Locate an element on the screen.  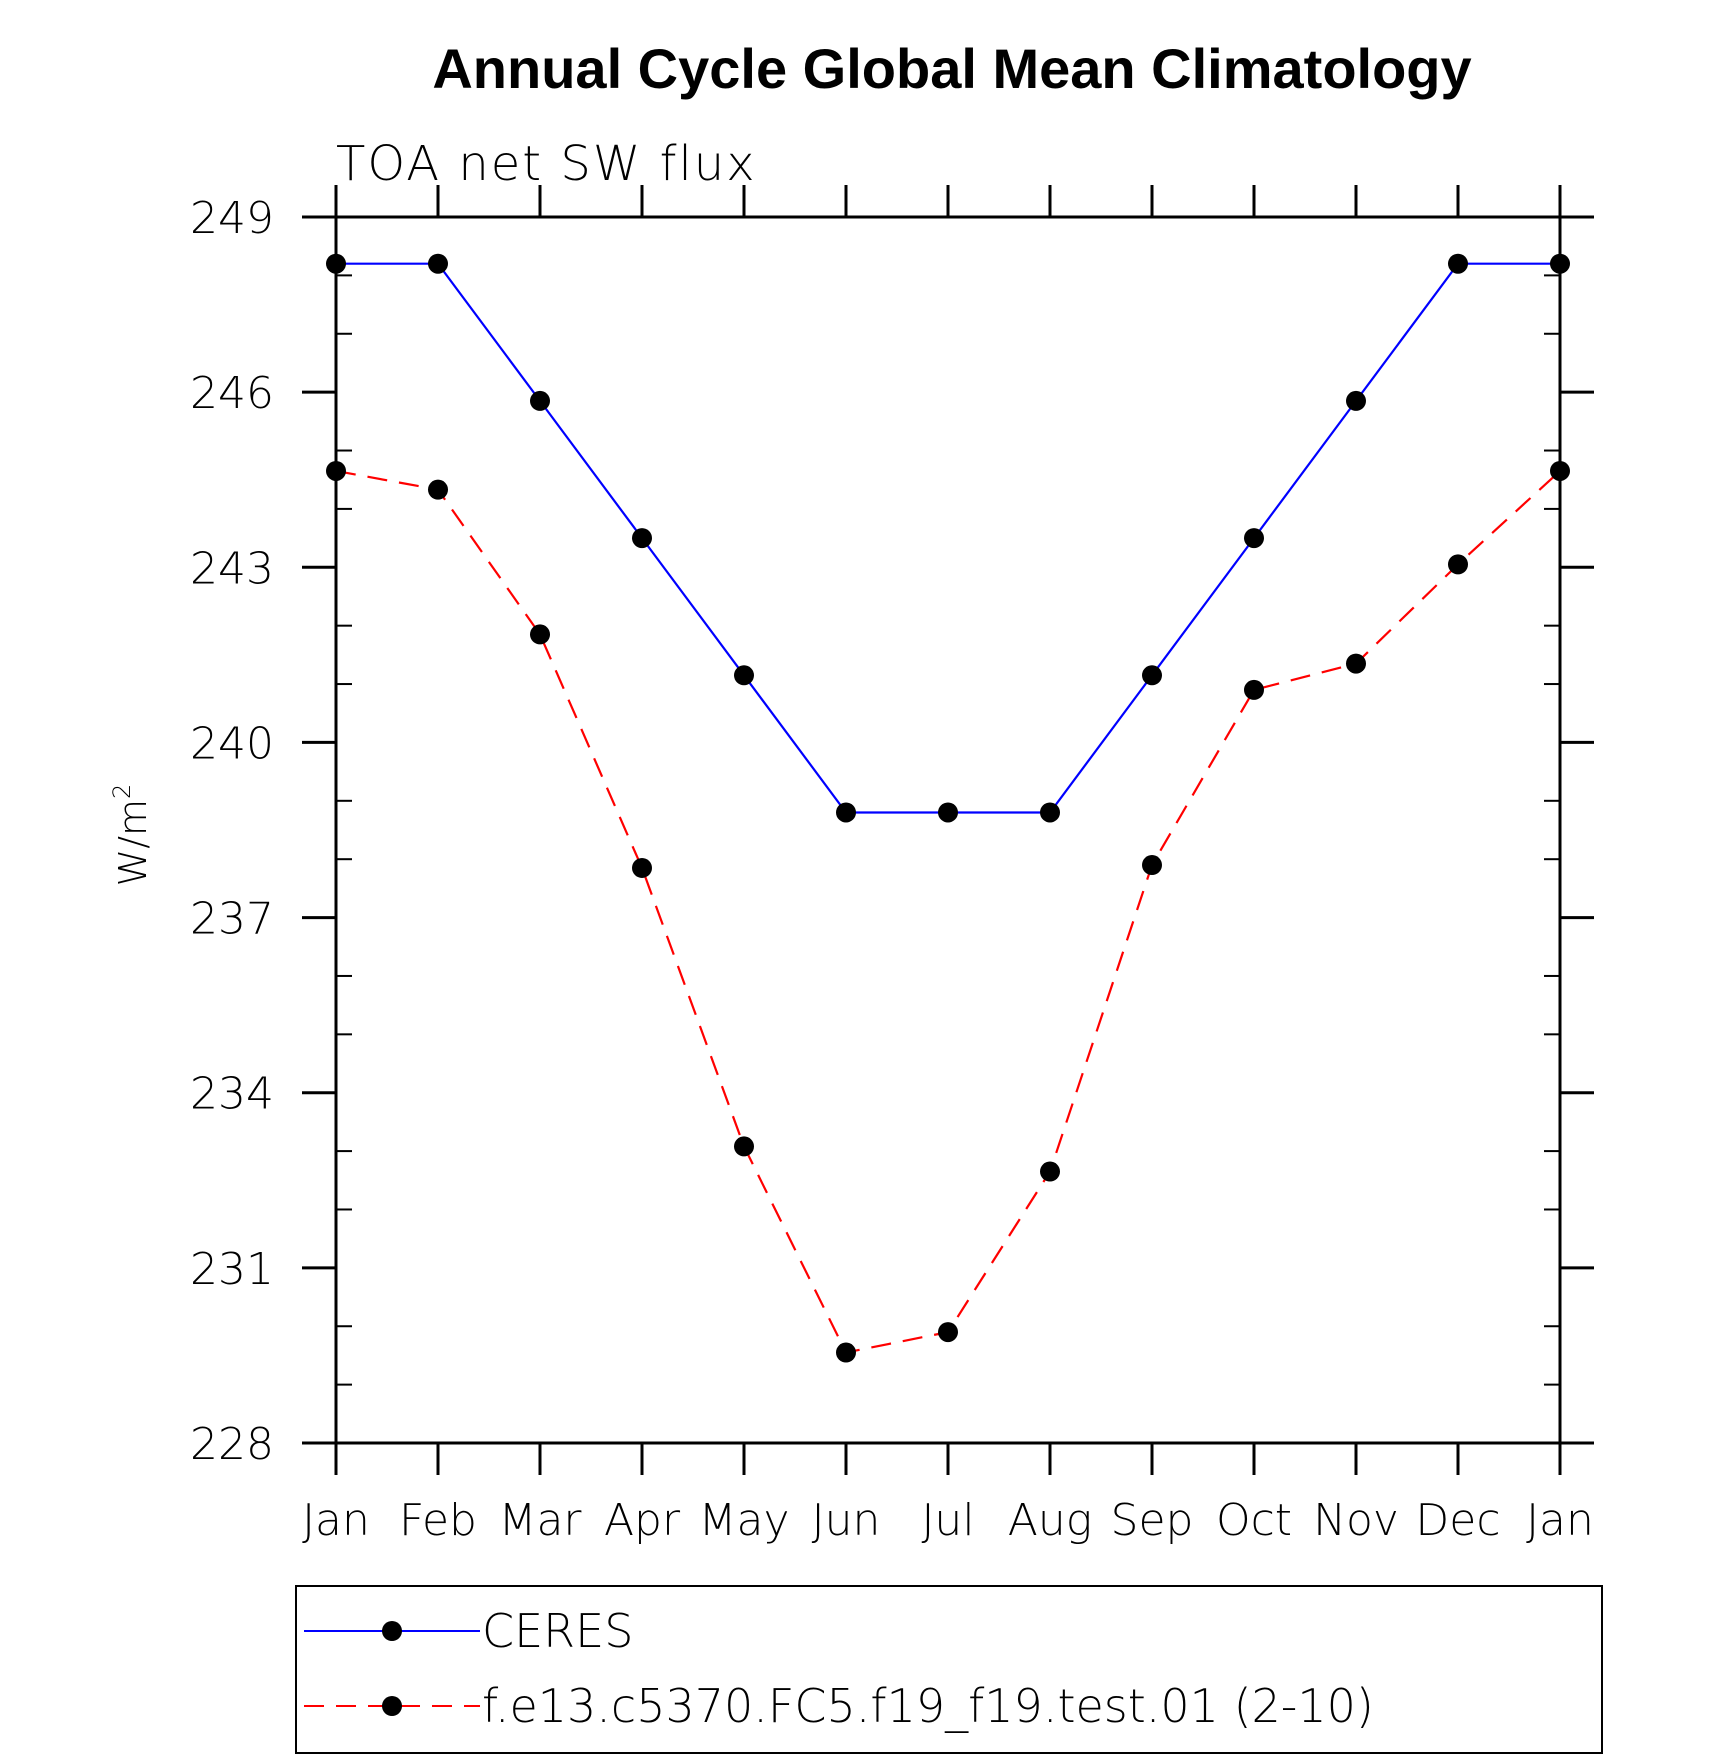
chart-title: Annual Cycle Global Mean Climatology is located at coordinates (951, 68).